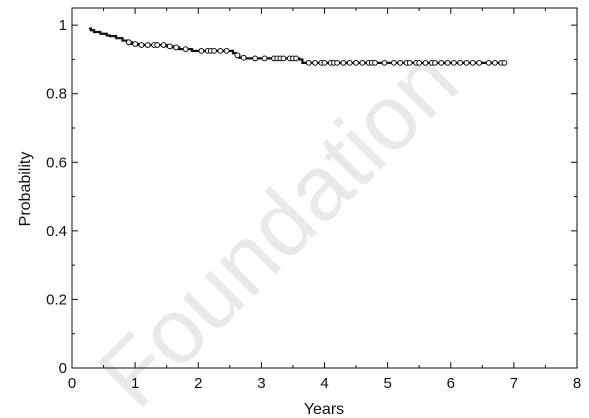 The height and width of the screenshot is (418, 589). I want to click on x-tick-label: 4, so click(324, 383).